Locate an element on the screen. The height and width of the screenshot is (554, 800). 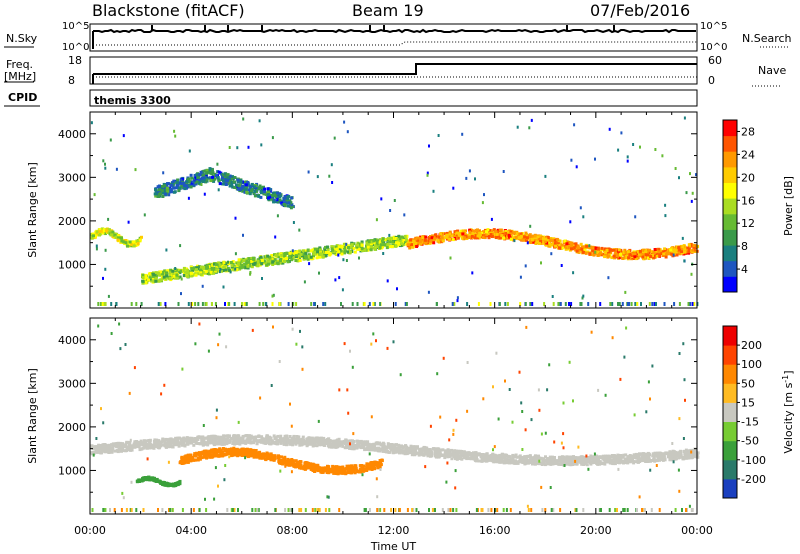
nsky-panel is located at coordinates (393, 37).